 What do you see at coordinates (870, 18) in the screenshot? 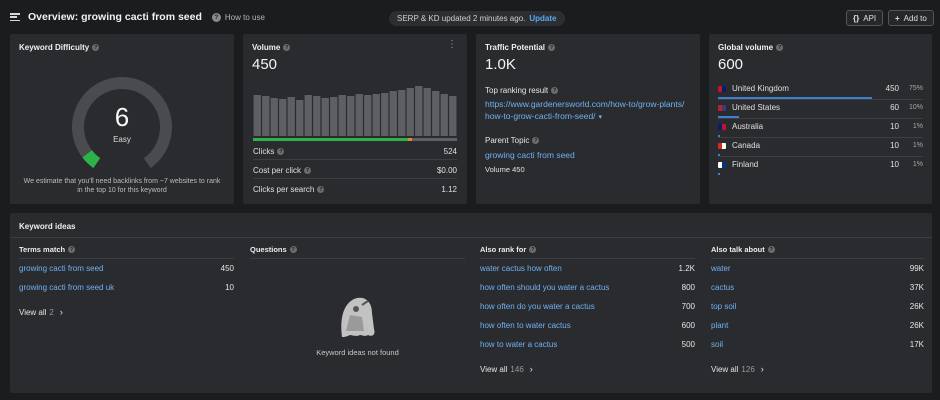
I see `api-label: API` at bounding box center [870, 18].